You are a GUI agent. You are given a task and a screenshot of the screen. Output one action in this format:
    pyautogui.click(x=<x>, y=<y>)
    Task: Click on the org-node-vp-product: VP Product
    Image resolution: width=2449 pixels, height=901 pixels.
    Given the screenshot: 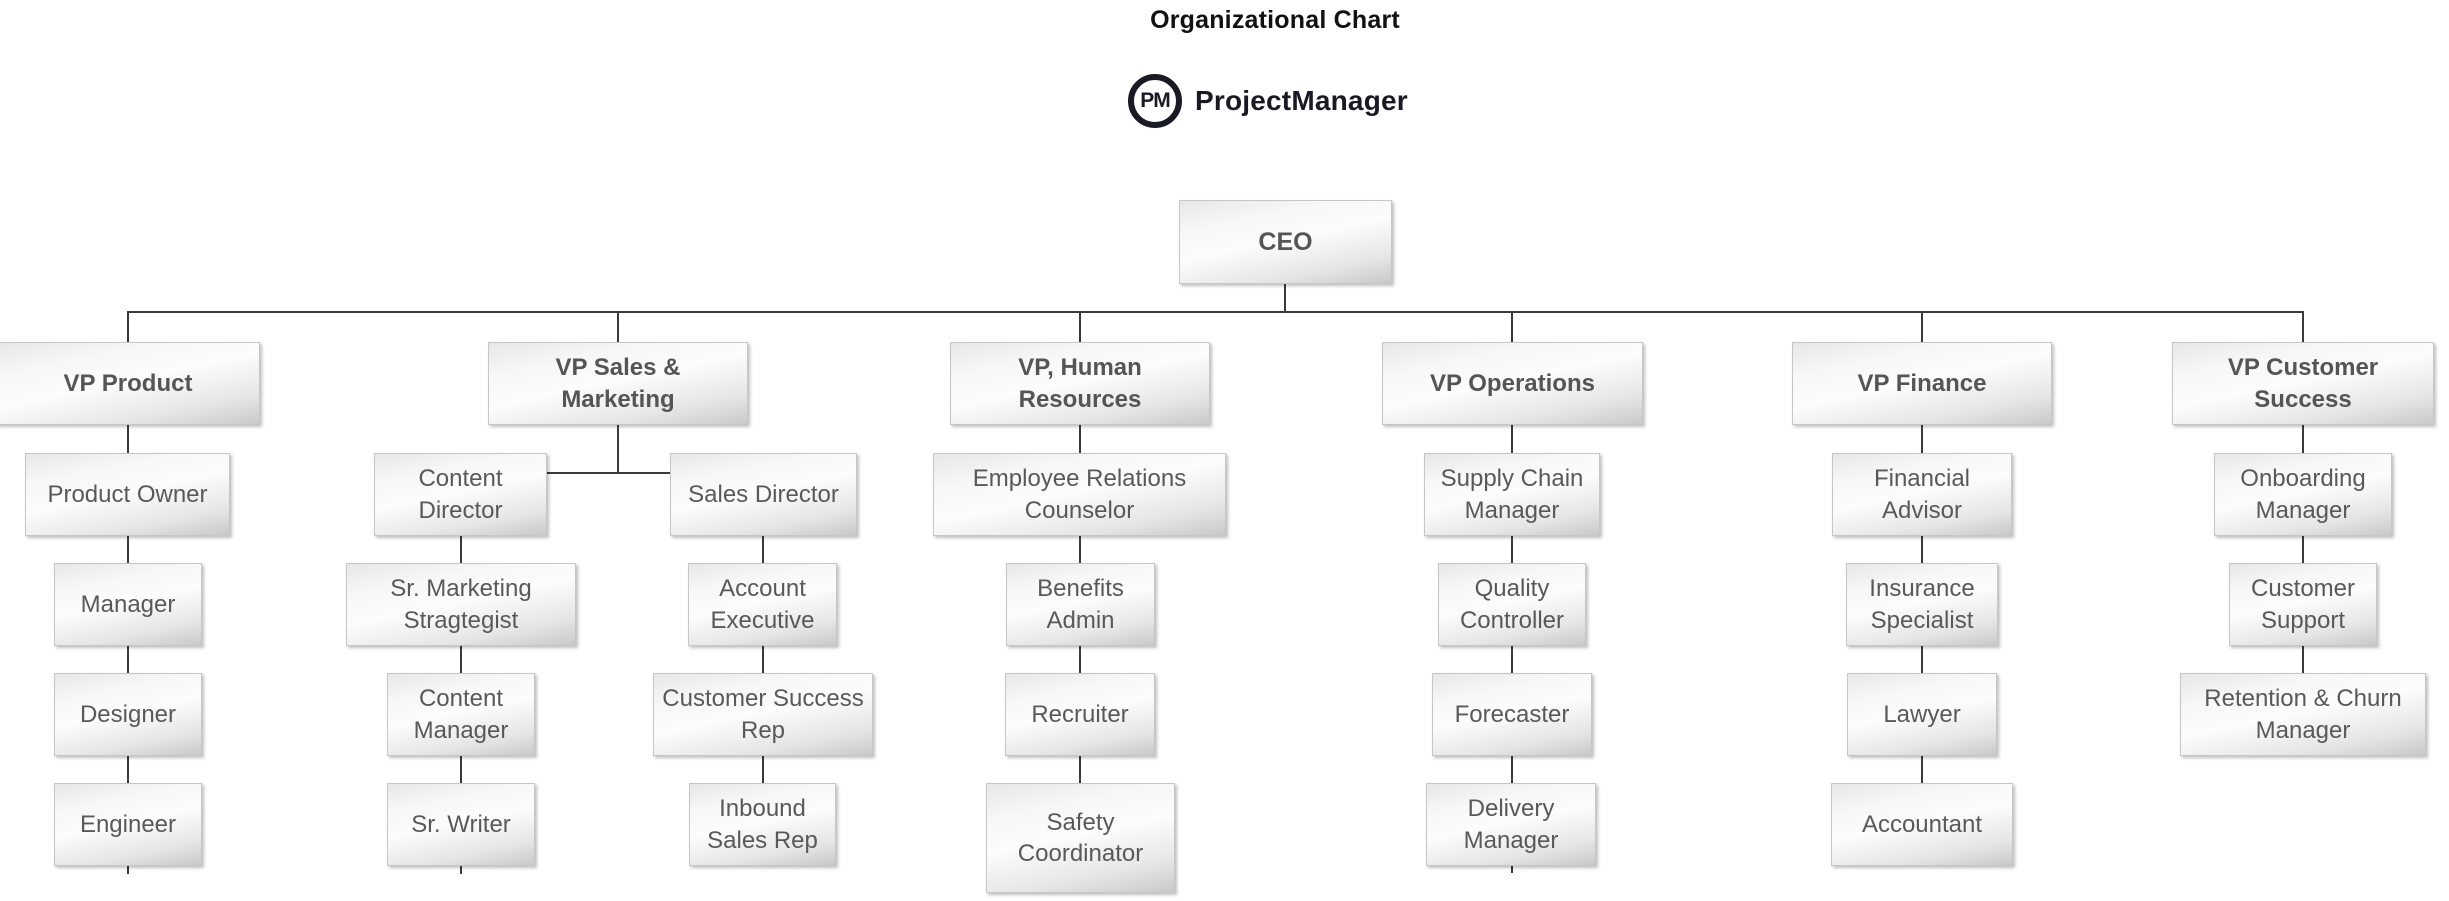 What is the action you would take?
    pyautogui.click(x=130, y=383)
    